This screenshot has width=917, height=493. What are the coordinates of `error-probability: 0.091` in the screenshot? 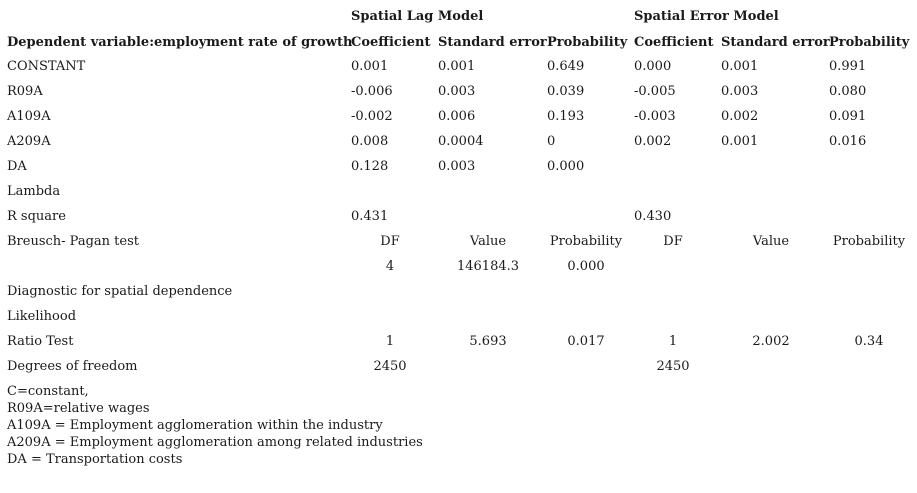 It's located at (848, 116).